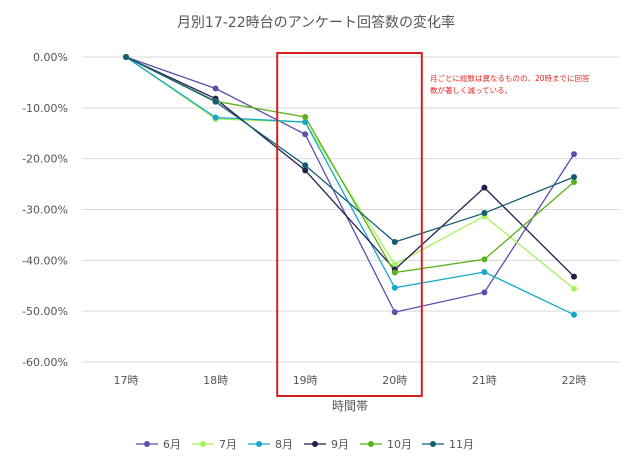  Describe the element at coordinates (45, 362) in the screenshot. I see `y-tick-label: -60.00%` at that location.